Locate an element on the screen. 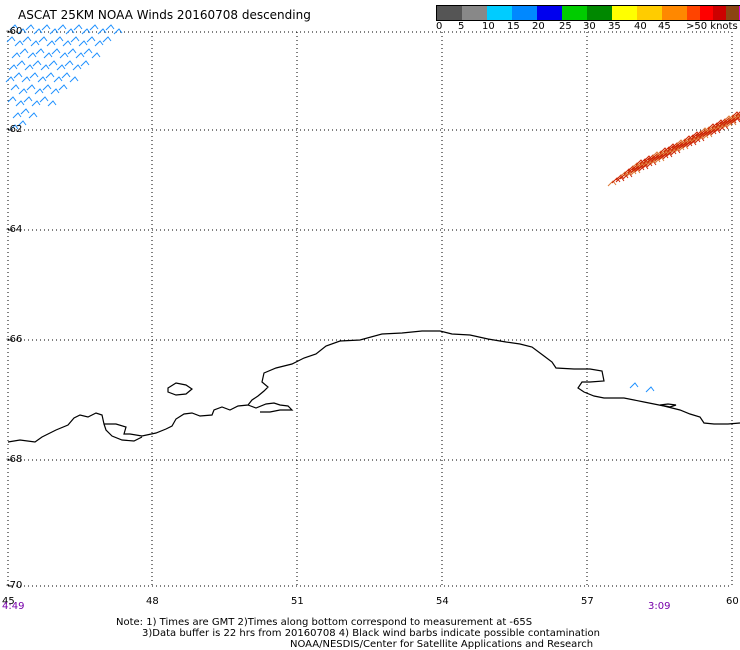 This screenshot has width=740, height=650. colorbar-label-25: 25 is located at coordinates (565, 26).